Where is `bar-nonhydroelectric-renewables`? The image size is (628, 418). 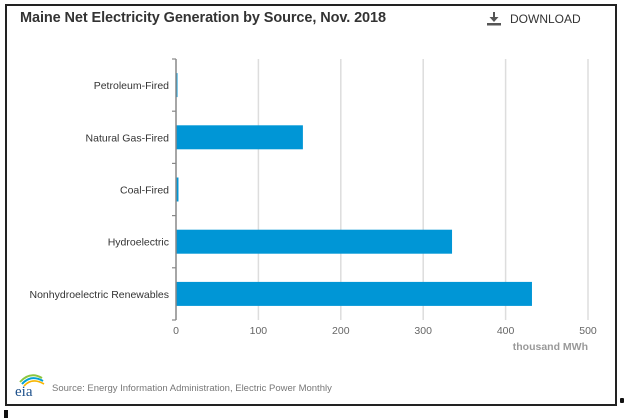
bar-nonhydroelectric-renewables is located at coordinates (354, 293).